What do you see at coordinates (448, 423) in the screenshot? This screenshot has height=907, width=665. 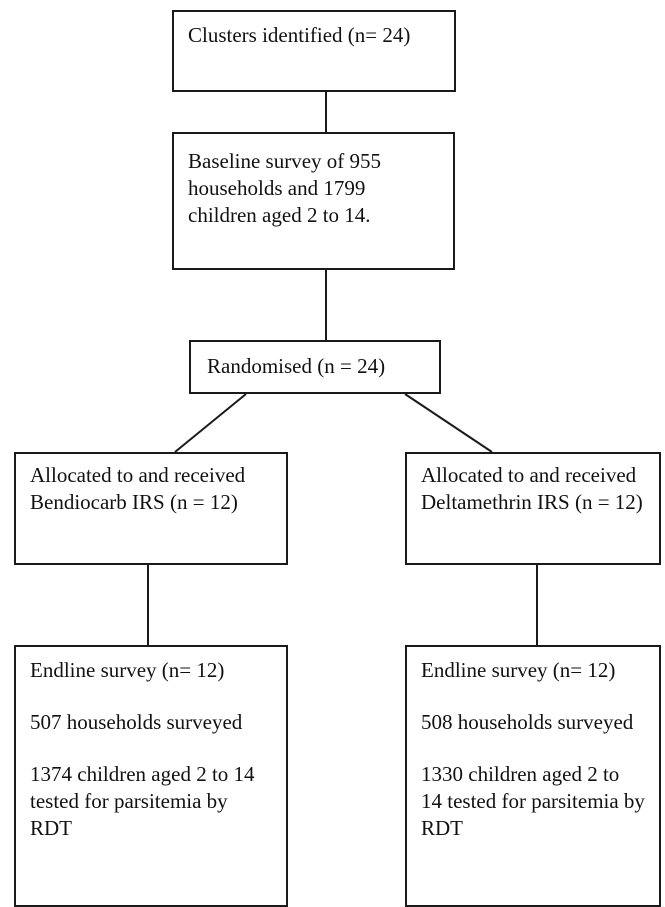 I see `connector-randomised-to-right-arm` at bounding box center [448, 423].